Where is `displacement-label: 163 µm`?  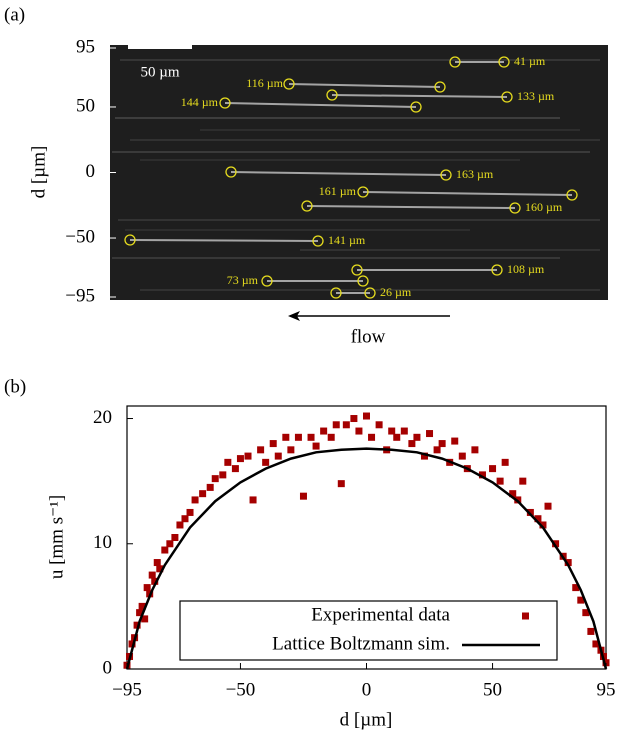
displacement-label: 163 µm is located at coordinates (475, 174).